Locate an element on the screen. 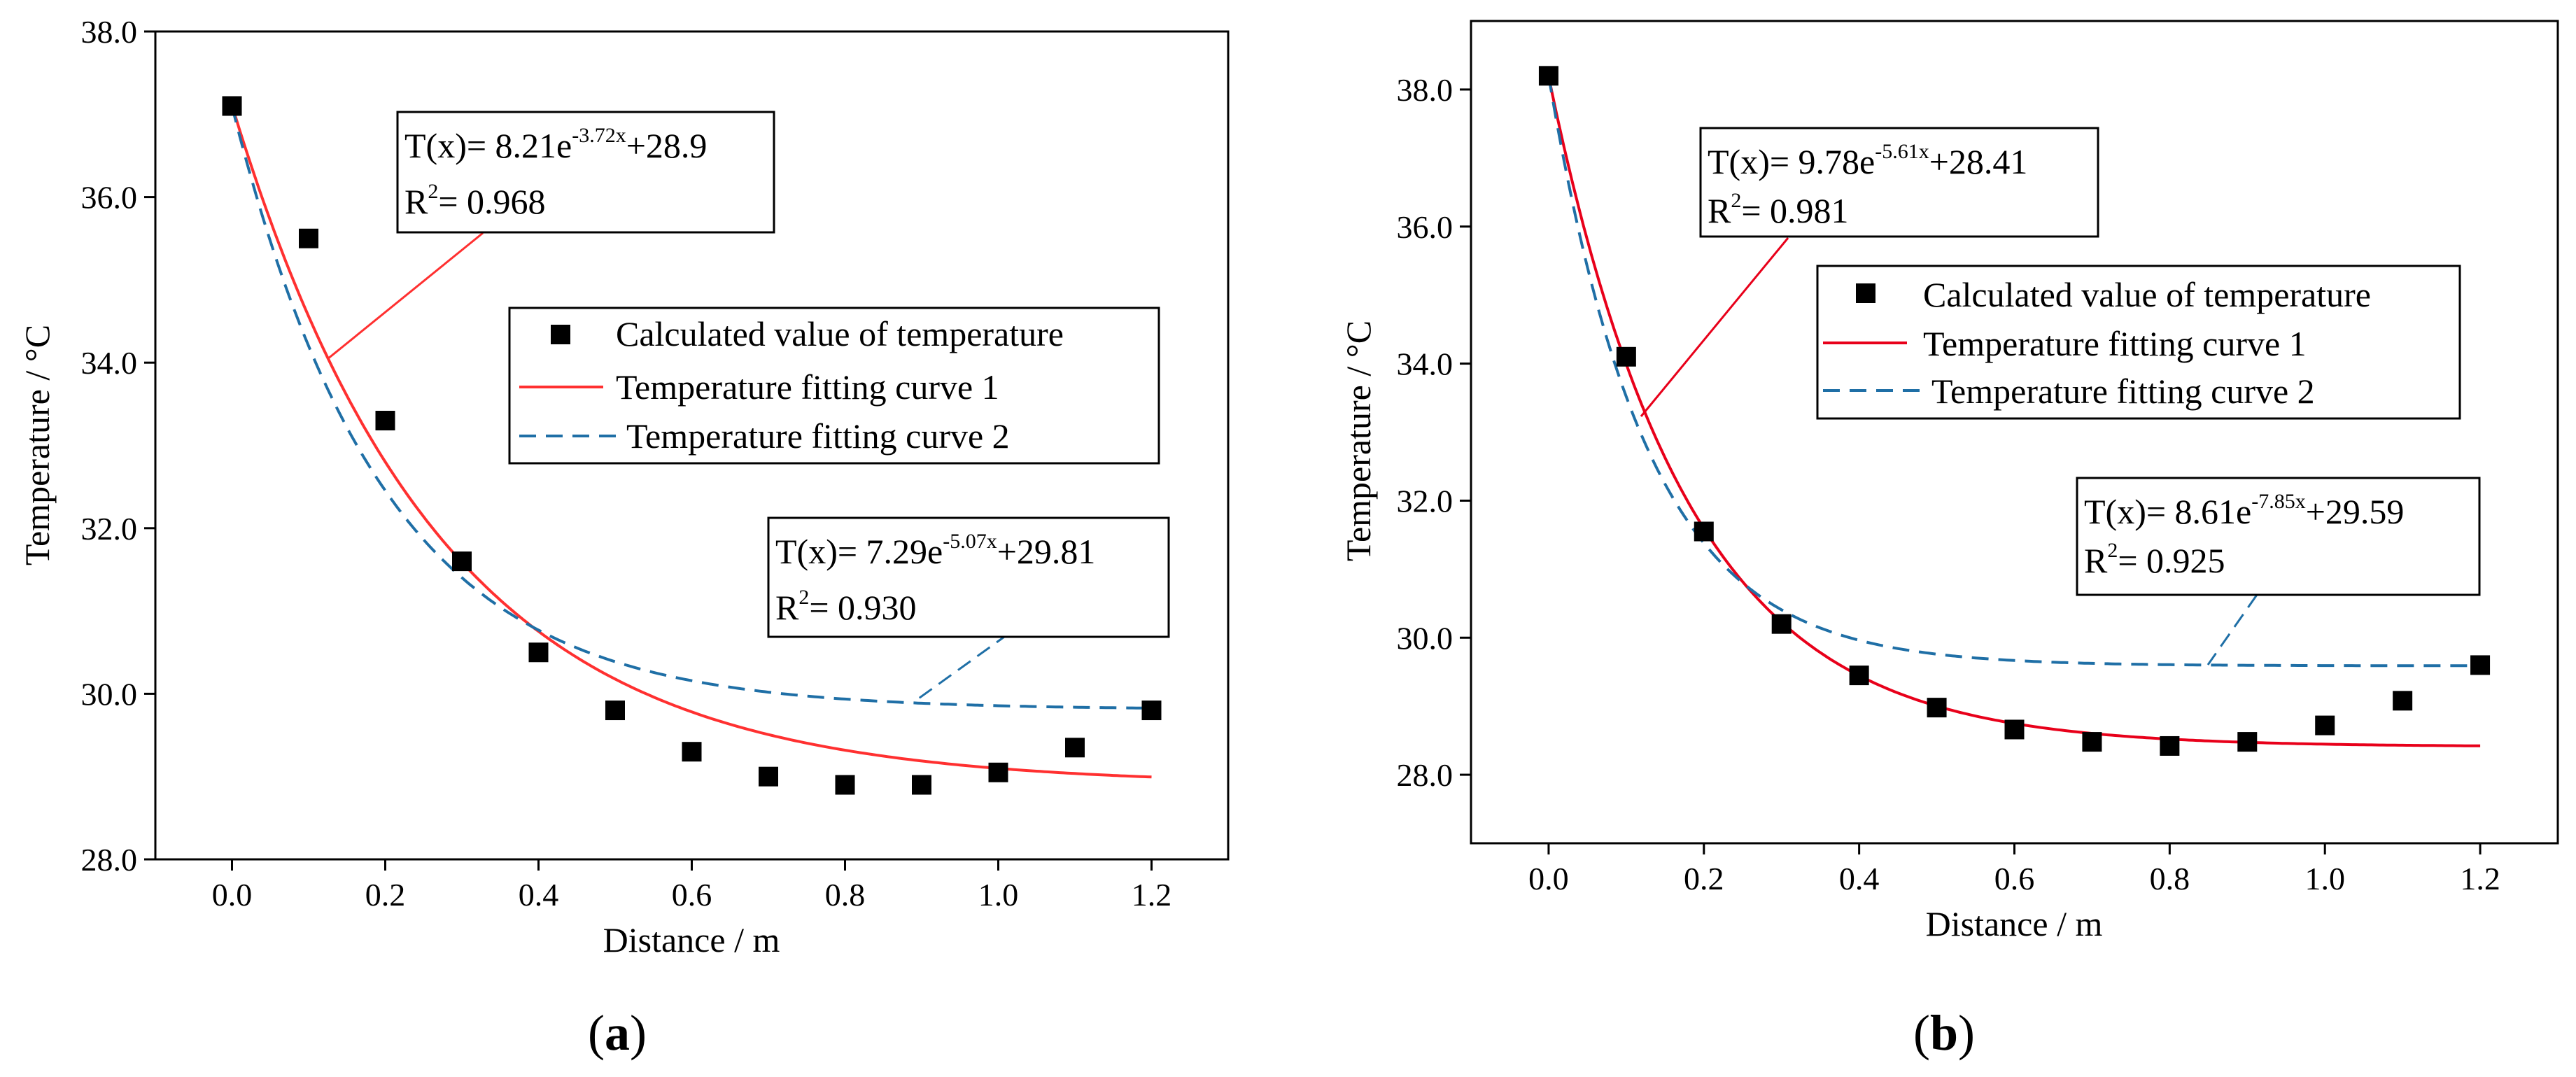  r-squared-curve1: R2= 0.981 is located at coordinates (1778, 209).